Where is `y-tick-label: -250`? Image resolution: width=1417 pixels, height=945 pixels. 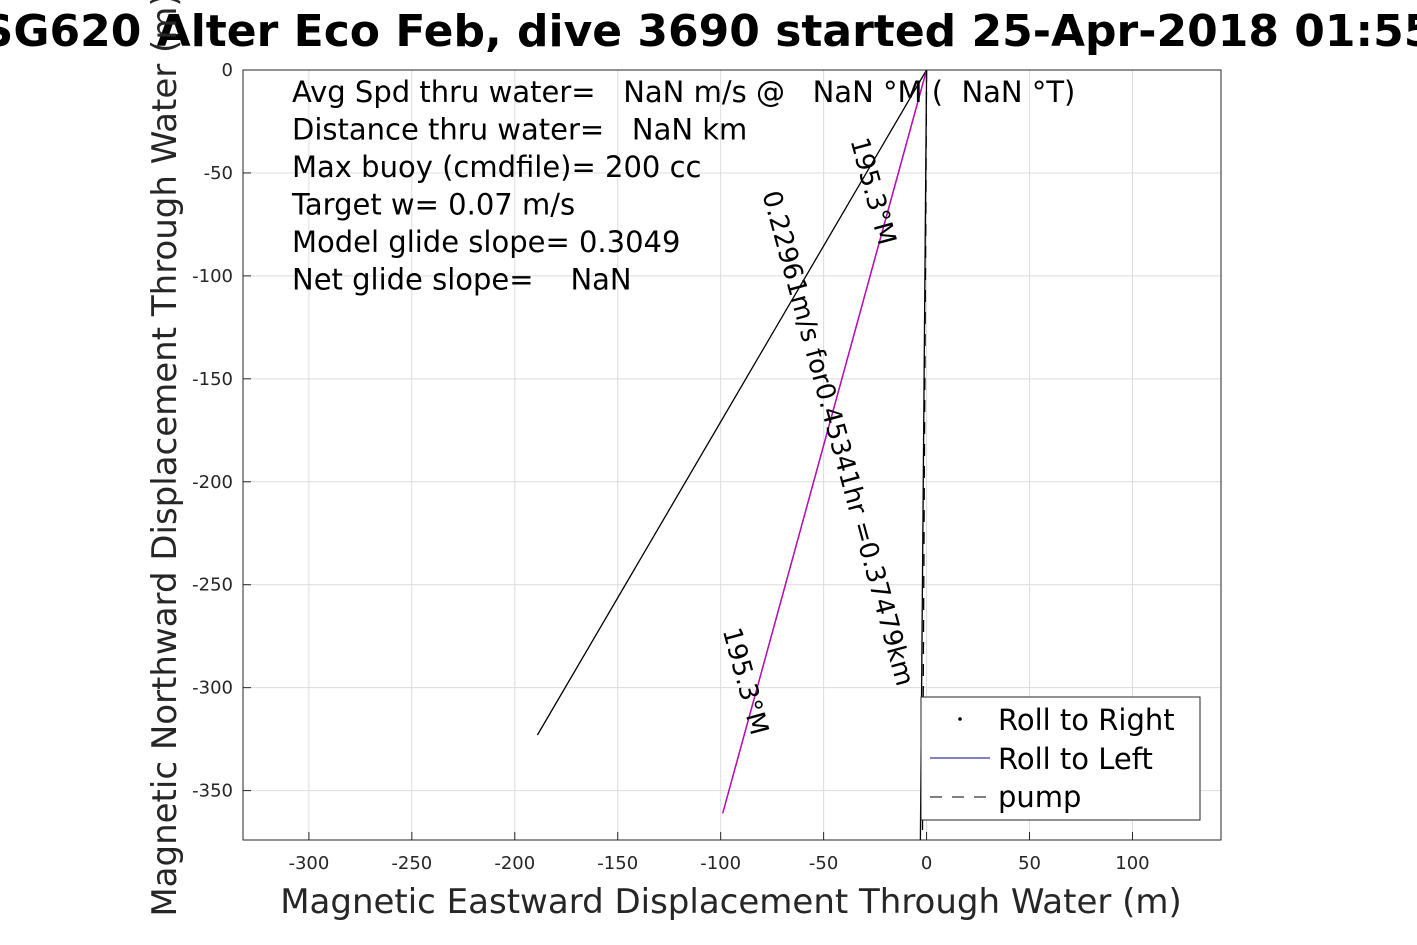 y-tick-label: -250 is located at coordinates (212, 585).